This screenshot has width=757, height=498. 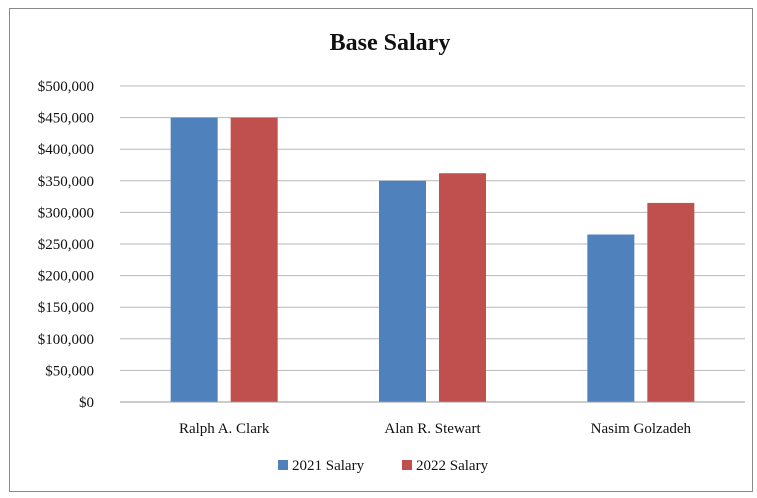 I want to click on y-tick-label: $50,000, so click(x=69, y=371).